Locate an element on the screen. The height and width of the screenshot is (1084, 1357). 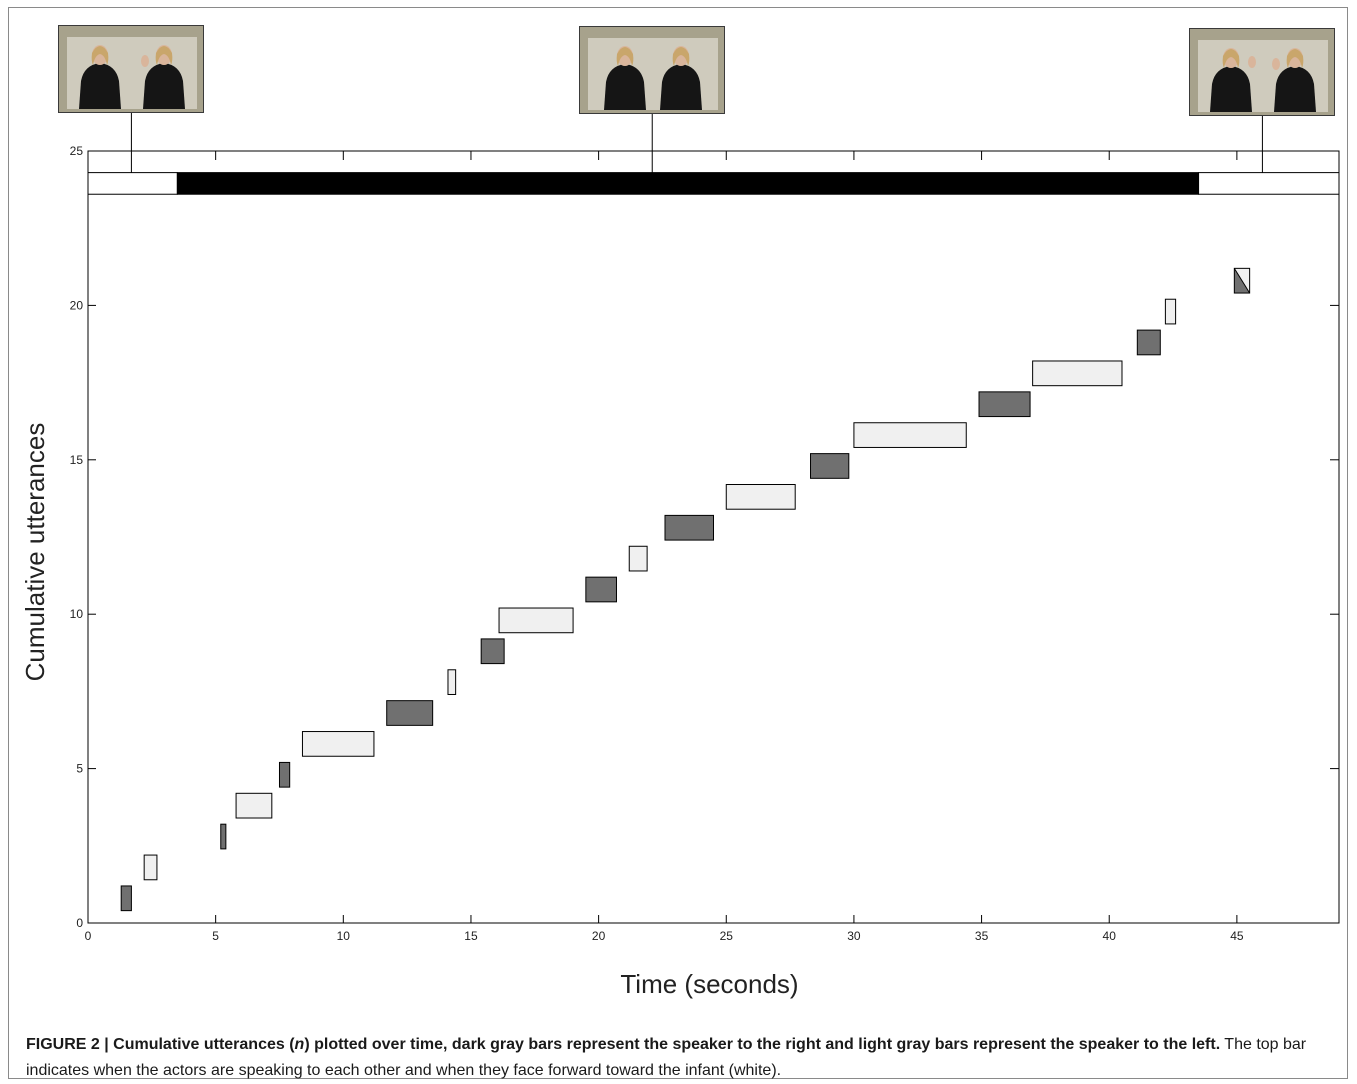
y-tick-label: 10 is located at coordinates (77, 614).